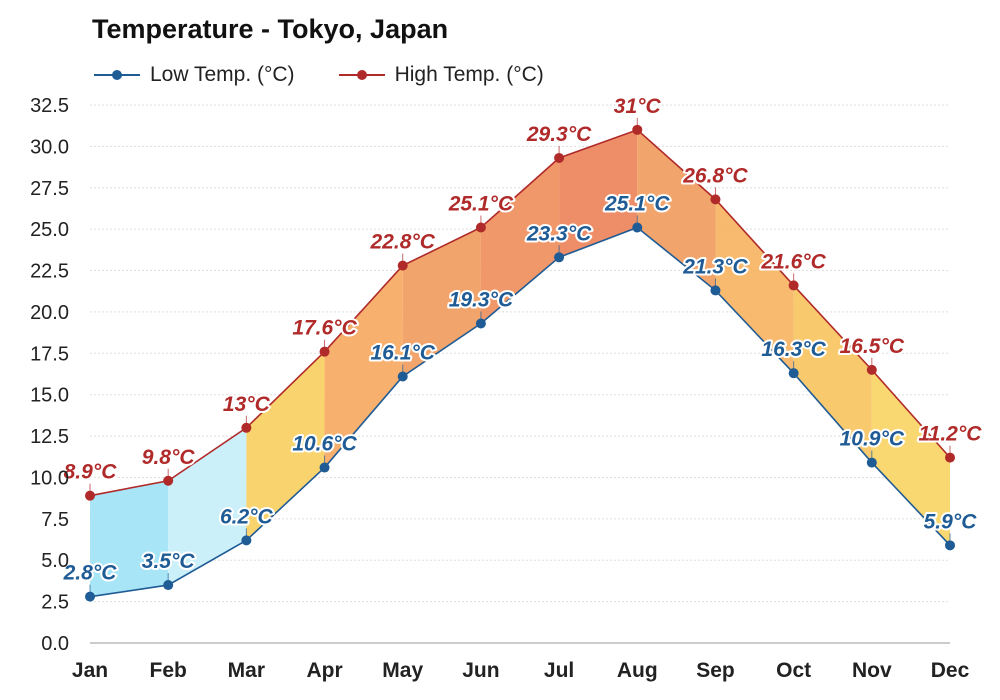 The height and width of the screenshot is (700, 1000). Describe the element at coordinates (402, 670) in the screenshot. I see `x-tick-label: May` at that location.